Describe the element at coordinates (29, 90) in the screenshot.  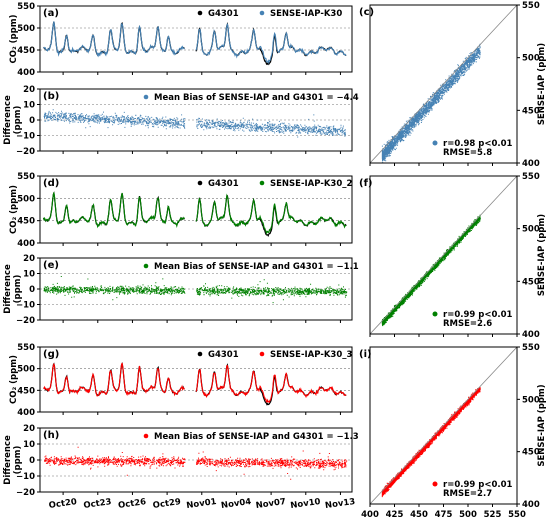
I see `ytick-label-b-4: 20` at that location.